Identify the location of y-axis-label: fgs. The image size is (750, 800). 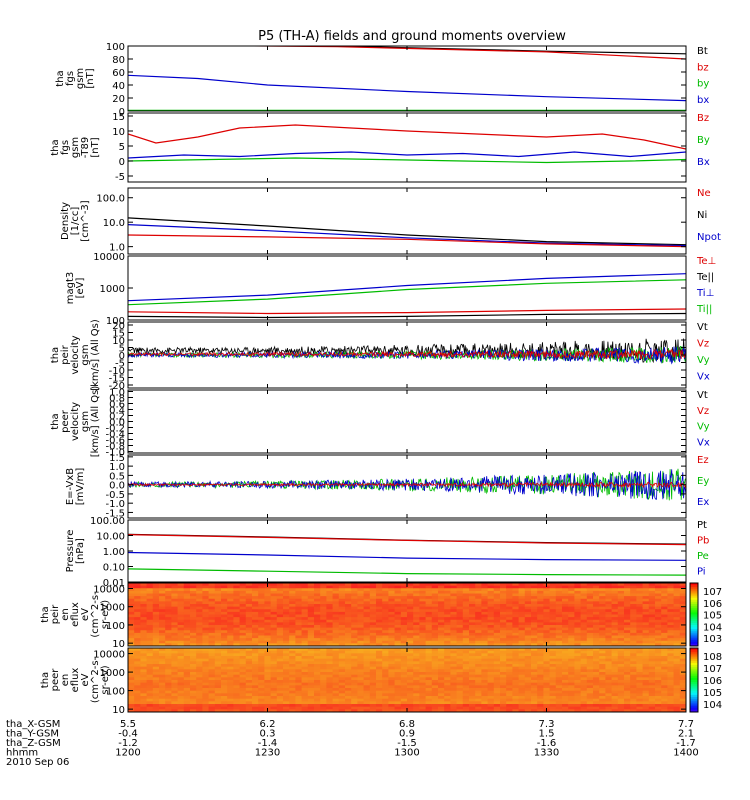
(65, 147).